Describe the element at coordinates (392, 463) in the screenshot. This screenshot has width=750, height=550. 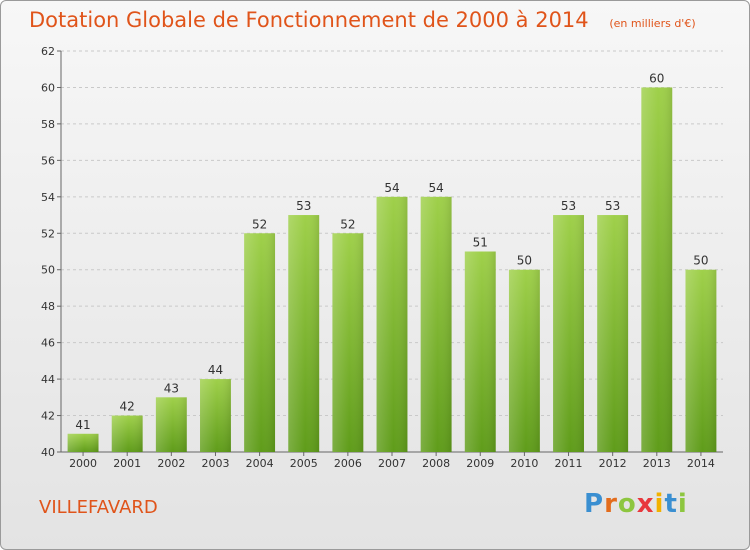
I see `x-tick-label: 2007` at that location.